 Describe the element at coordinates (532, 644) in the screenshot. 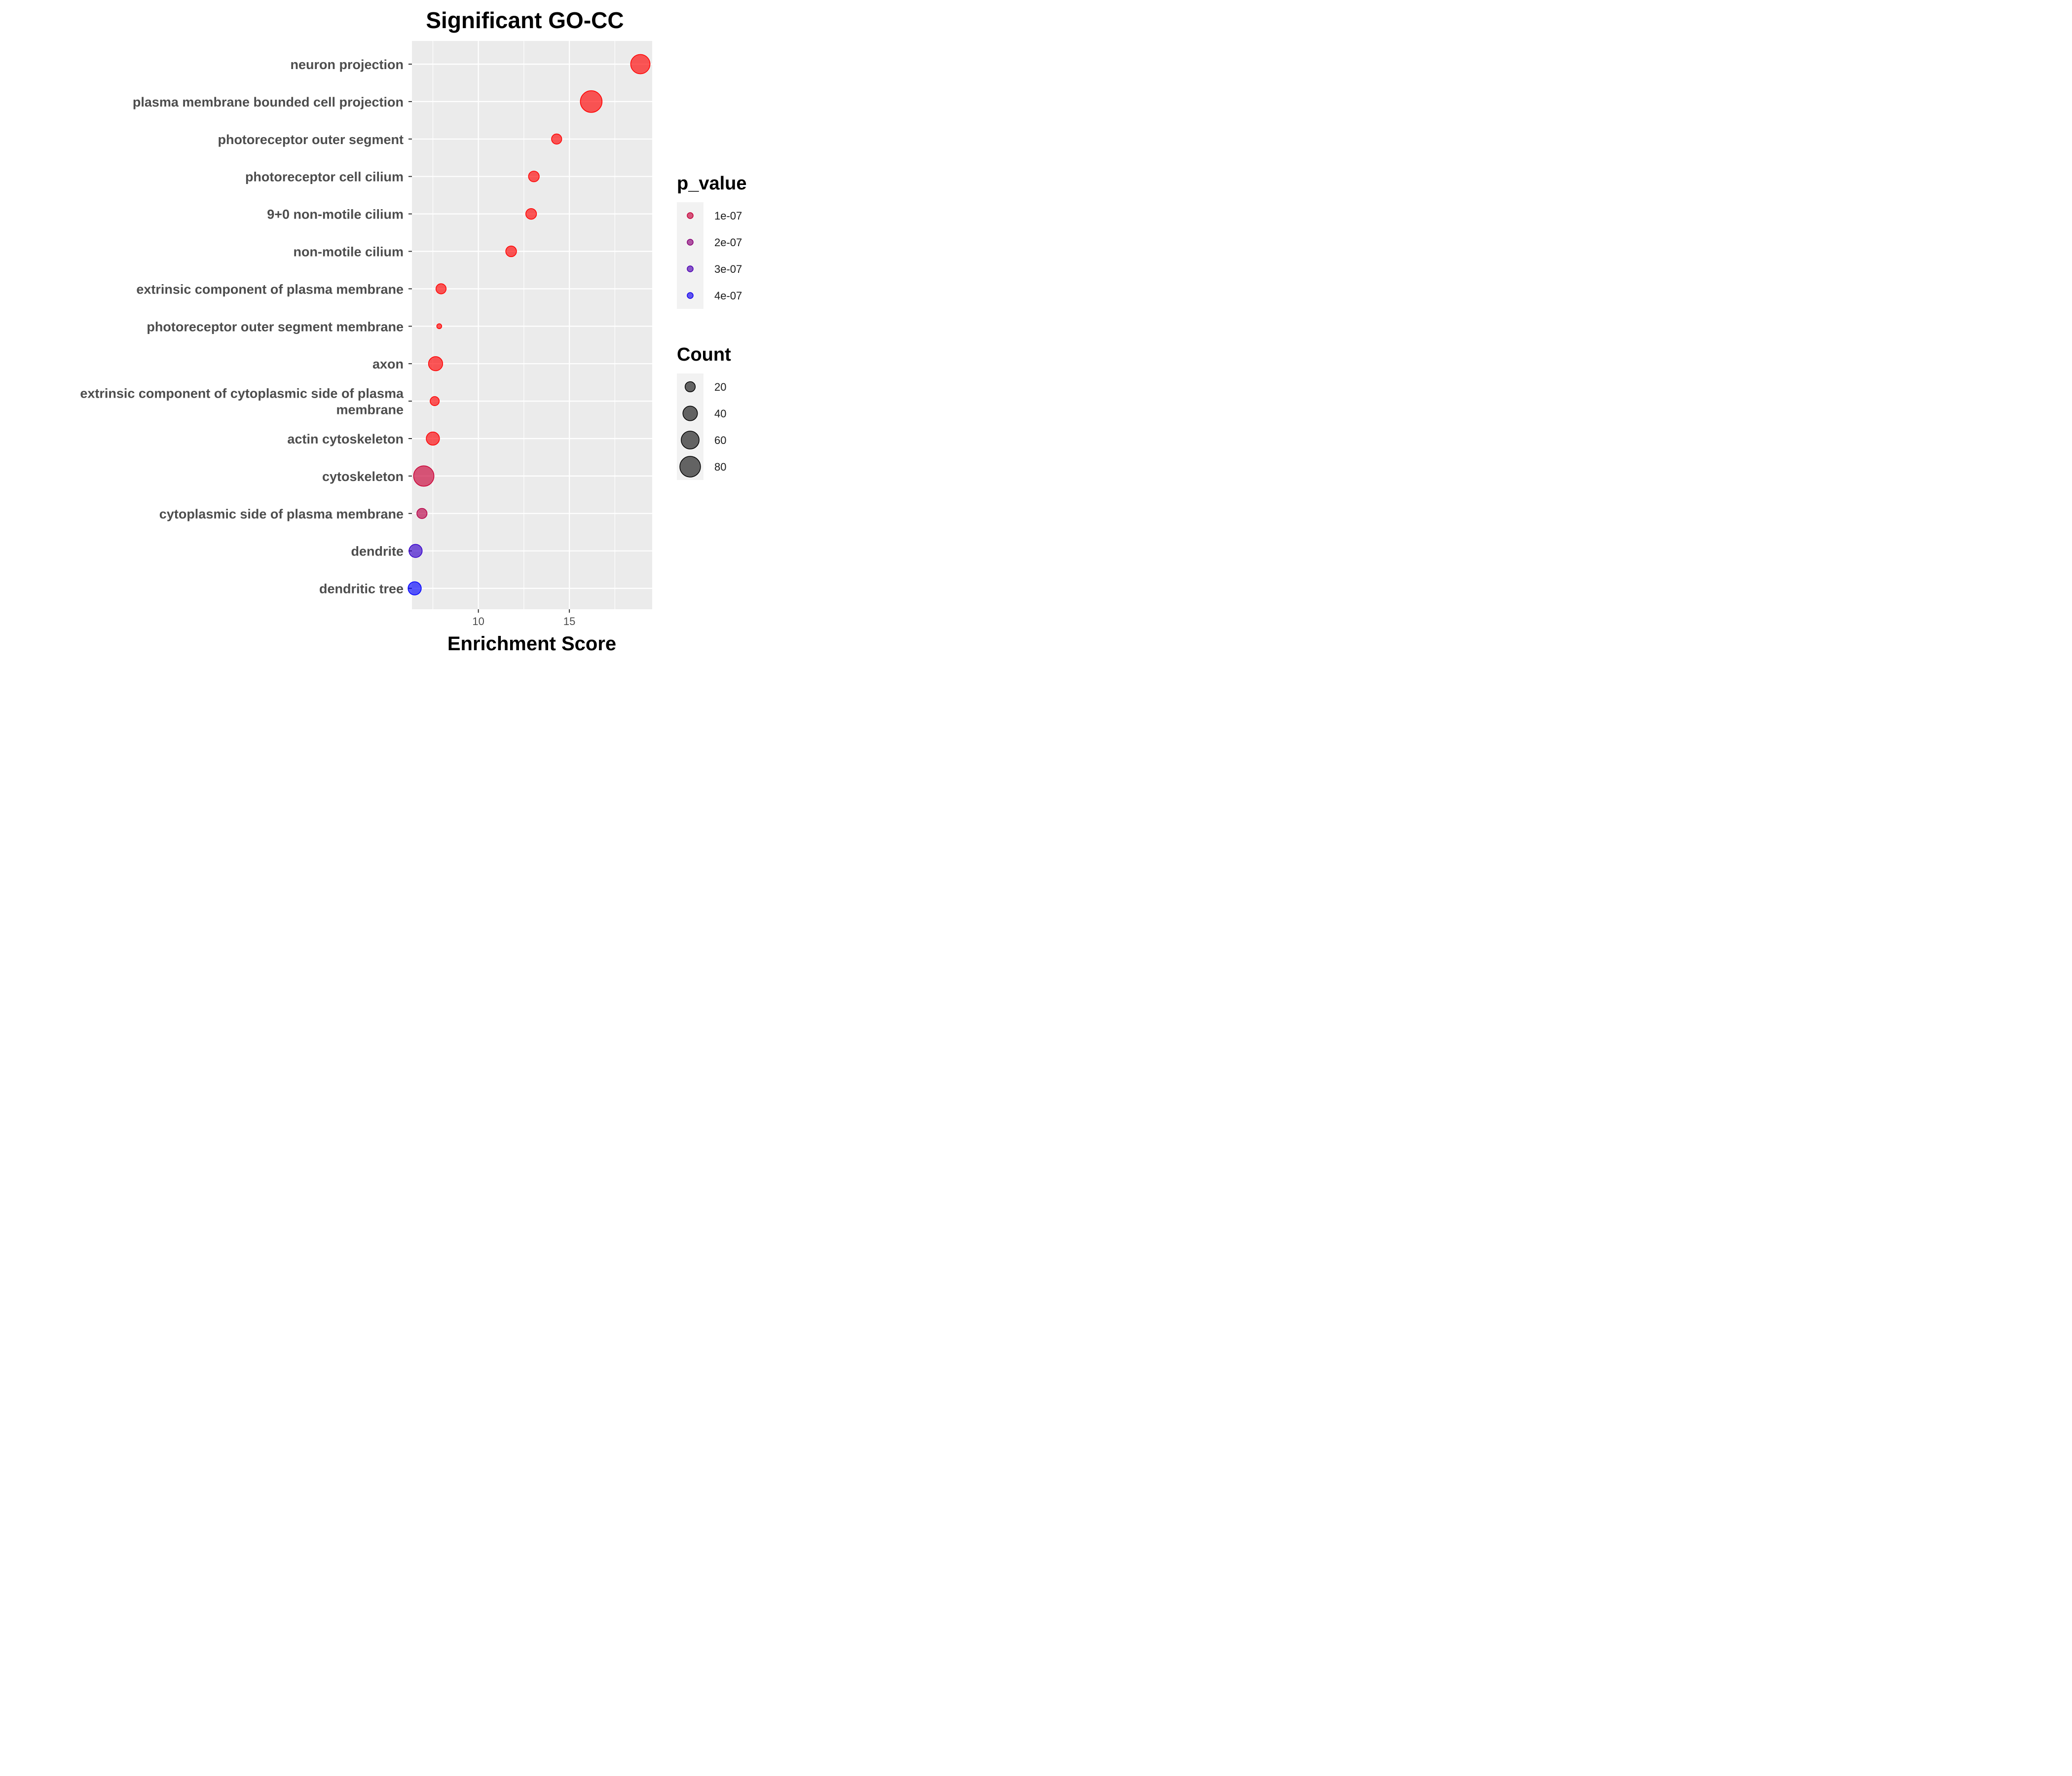

I see `x-axis-title: Enrichment Score` at that location.